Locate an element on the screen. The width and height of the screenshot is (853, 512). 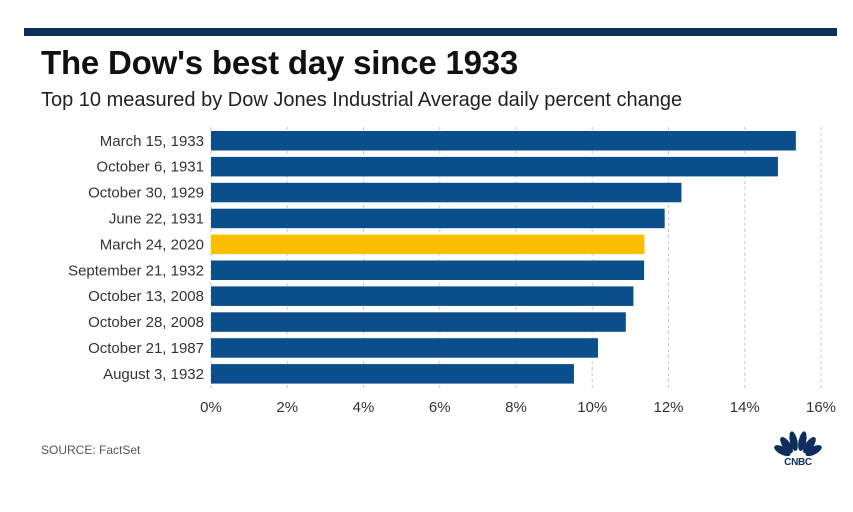
x-tick-label: 2% is located at coordinates (287, 407).